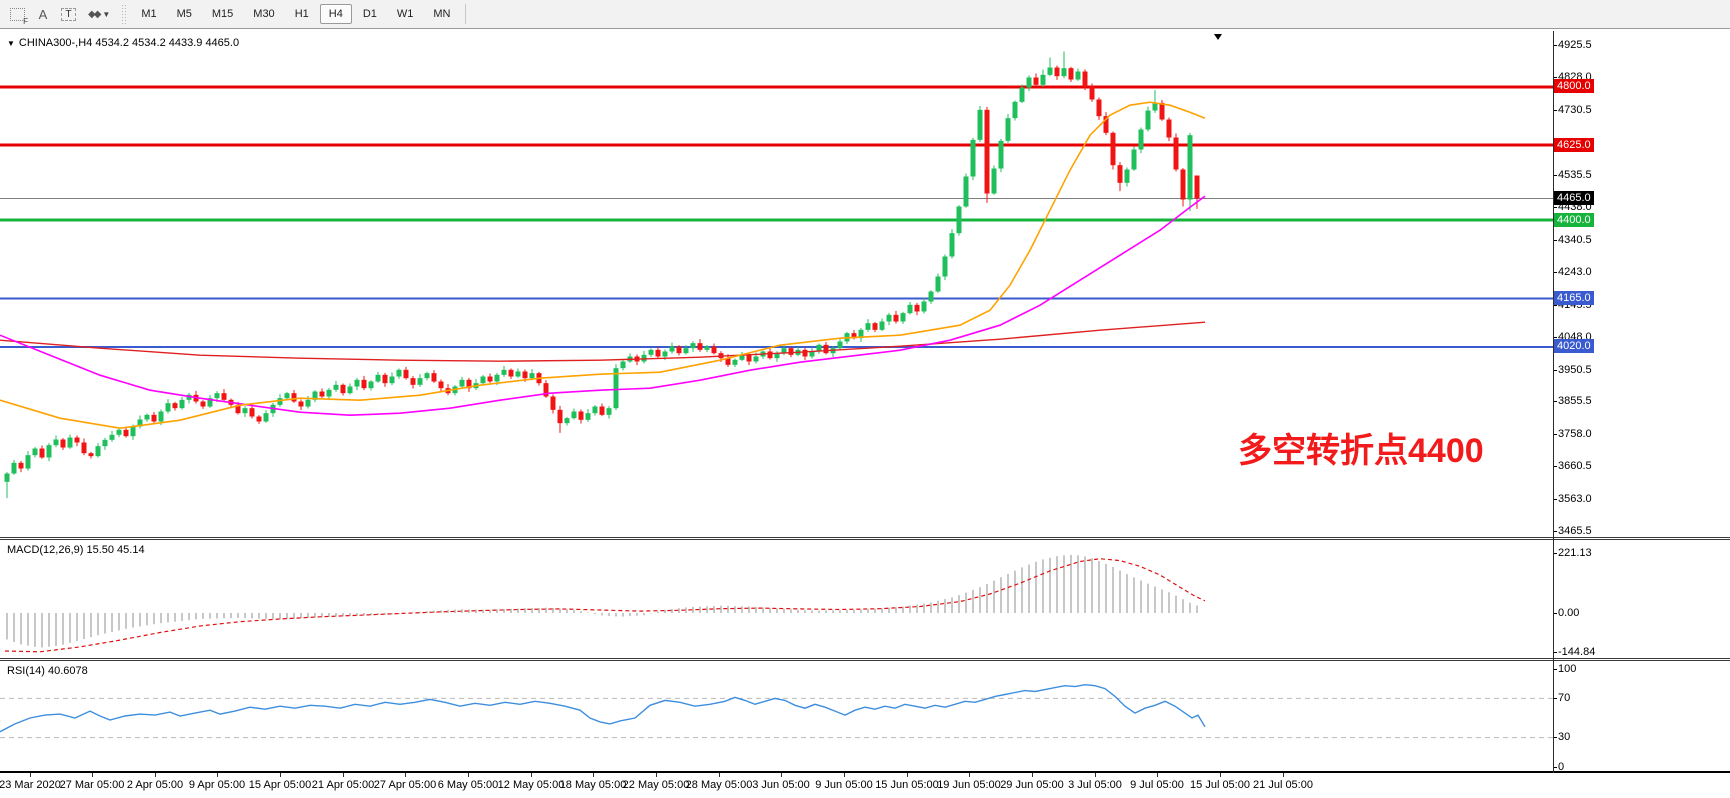 The width and height of the screenshot is (1730, 798). Describe the element at coordinates (343, 785) in the screenshot. I see `date-label: 21 Apr 05:00` at that location.